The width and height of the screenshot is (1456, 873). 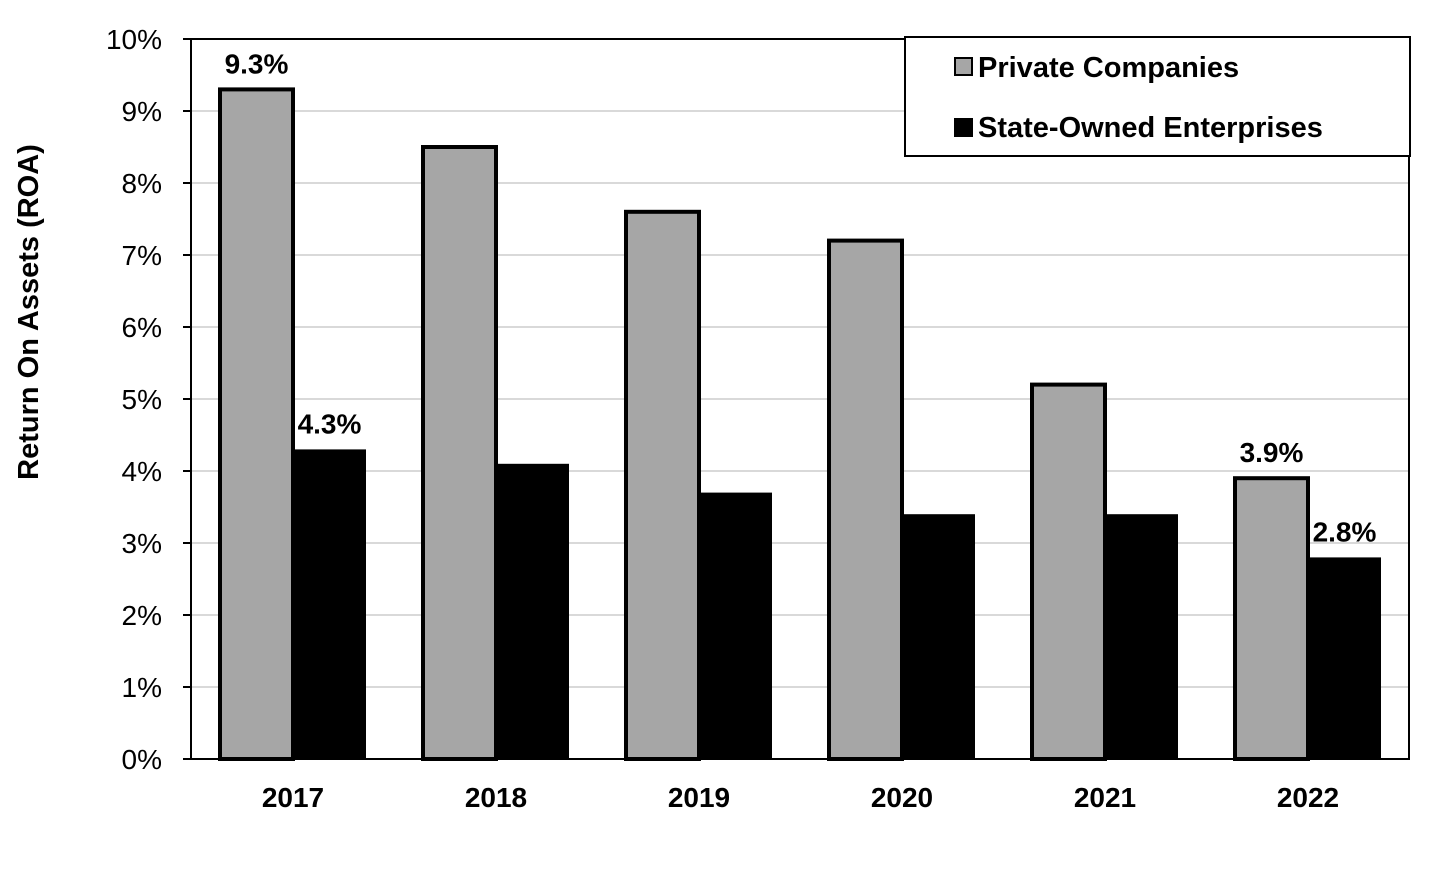 I want to click on legend-swatch-private-companies, so click(x=963, y=66).